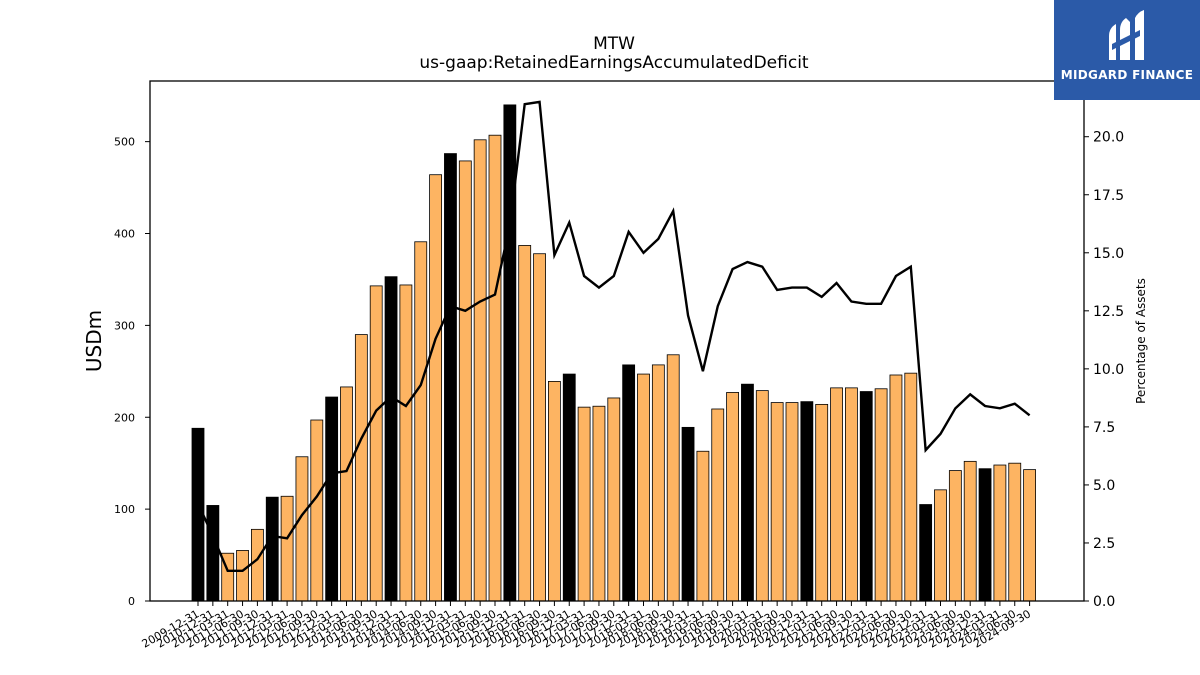  Describe the element at coordinates (124, 325) in the screenshot. I see `y-tick-label: 300` at that location.